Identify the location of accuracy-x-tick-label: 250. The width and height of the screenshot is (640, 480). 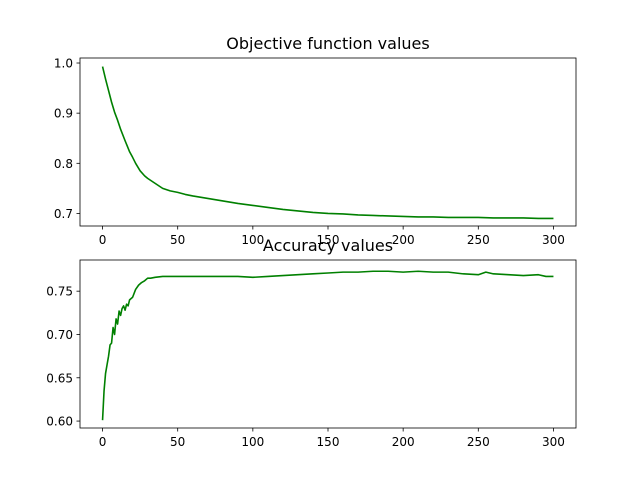
(478, 442).